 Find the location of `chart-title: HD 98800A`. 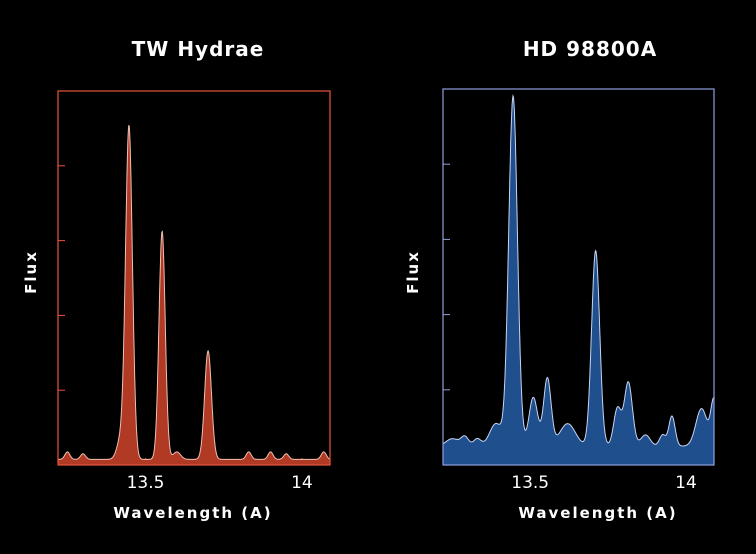

chart-title: HD 98800A is located at coordinates (590, 49).